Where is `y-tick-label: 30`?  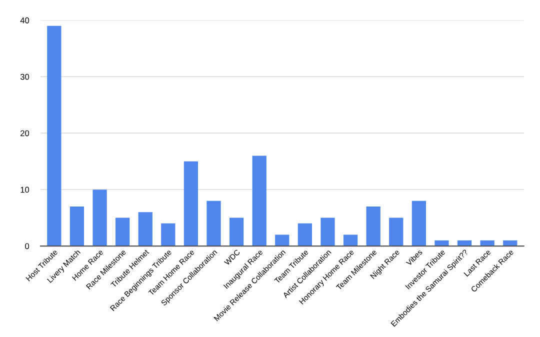
y-tick-label: 30 is located at coordinates (25, 77).